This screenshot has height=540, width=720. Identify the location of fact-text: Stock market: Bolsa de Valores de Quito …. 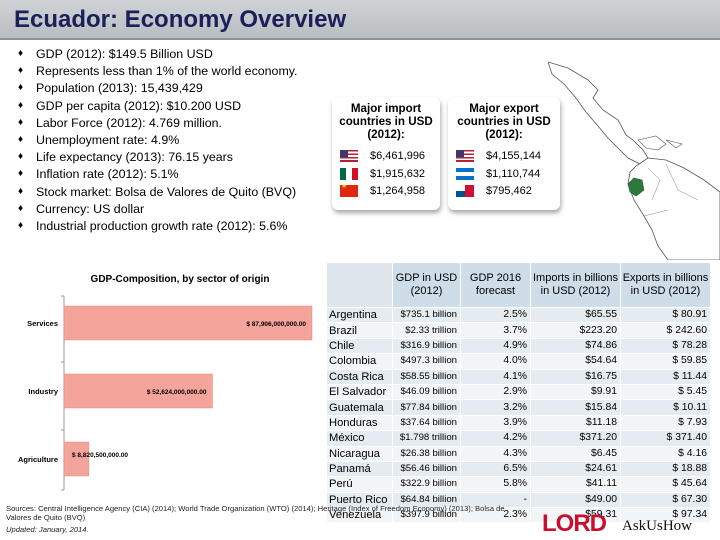
(166, 191).